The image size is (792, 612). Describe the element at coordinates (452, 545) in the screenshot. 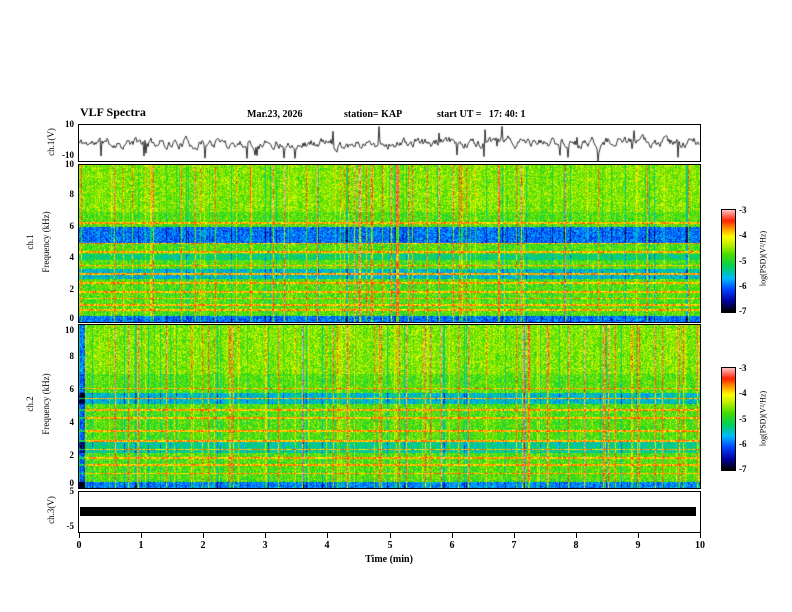

I see `xtick-label: 6` at that location.